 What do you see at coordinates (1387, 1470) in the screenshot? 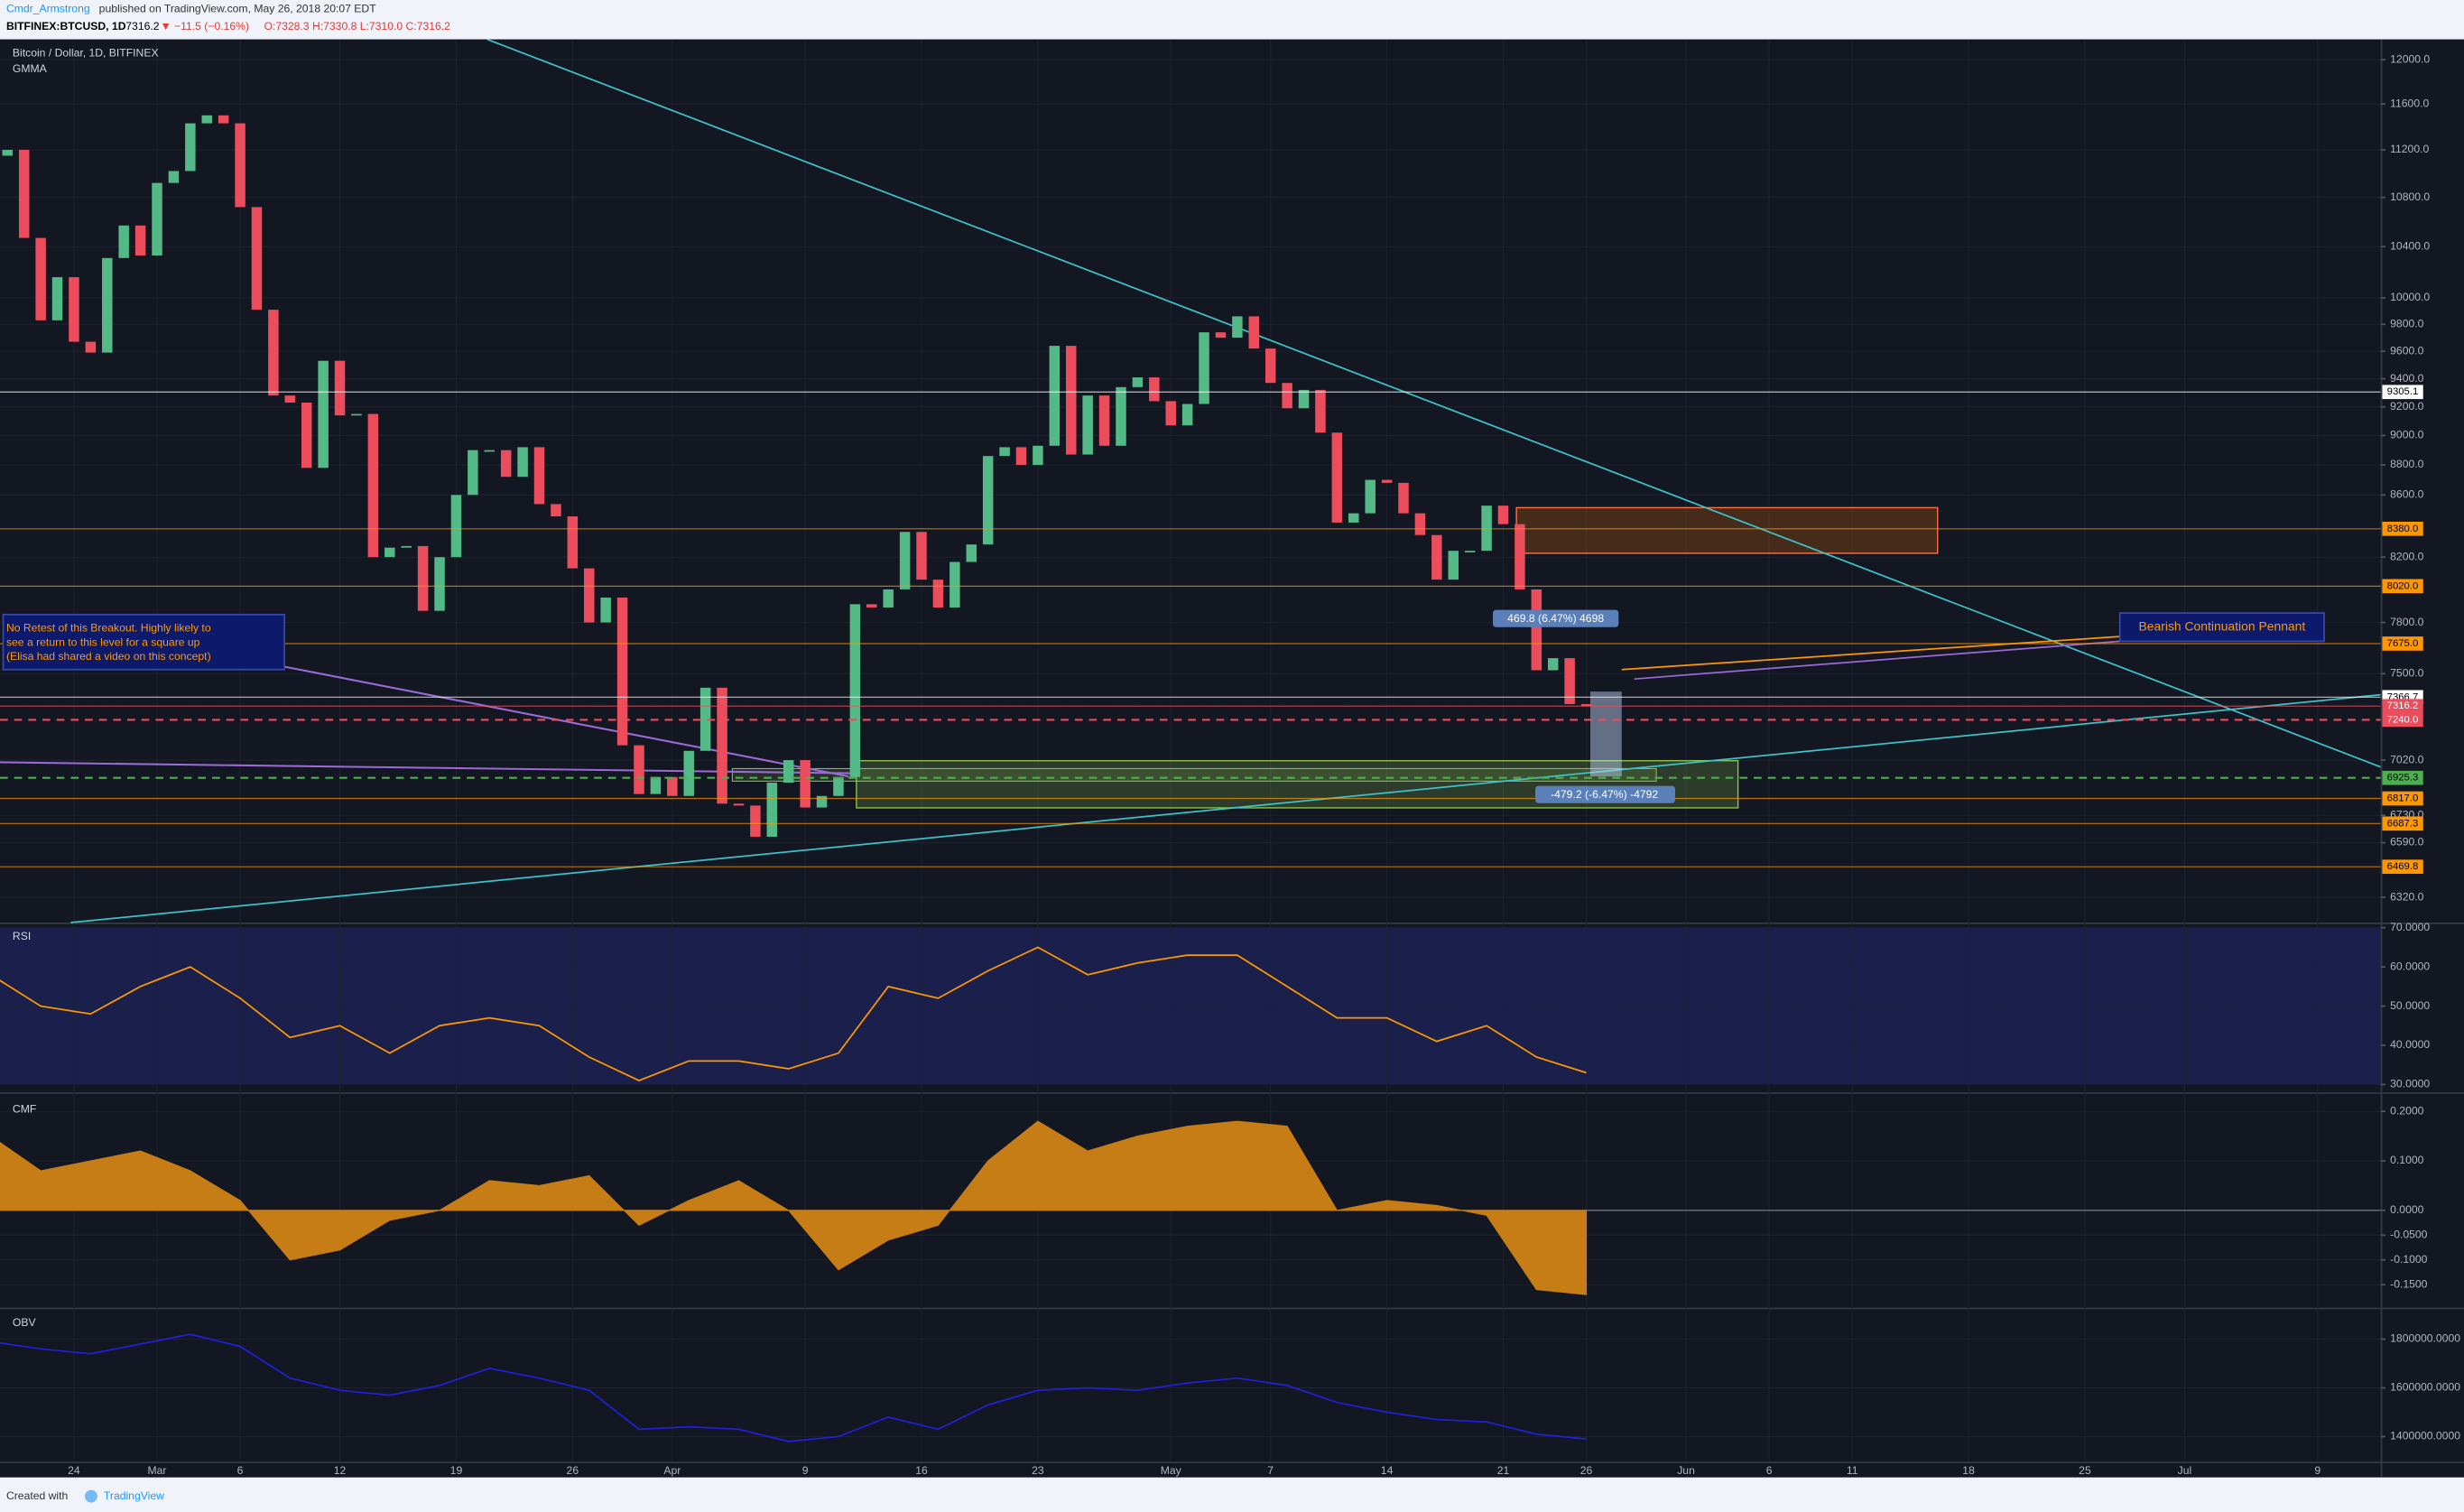
I see `x-tick-label: 14` at bounding box center [1387, 1470].